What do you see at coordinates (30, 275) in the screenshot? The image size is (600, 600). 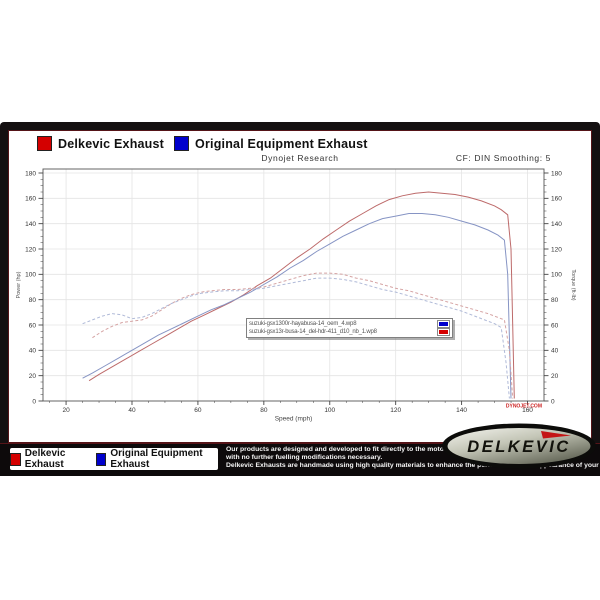 I see `y-tick-label-left: 100` at bounding box center [30, 275].